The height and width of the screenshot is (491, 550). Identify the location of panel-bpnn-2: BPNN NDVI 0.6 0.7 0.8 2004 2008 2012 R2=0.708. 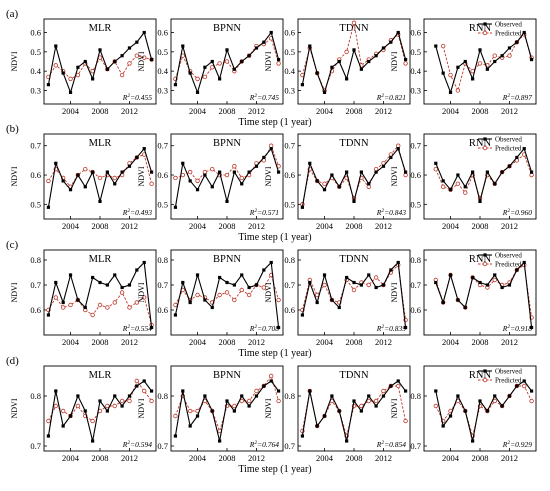
(210, 298).